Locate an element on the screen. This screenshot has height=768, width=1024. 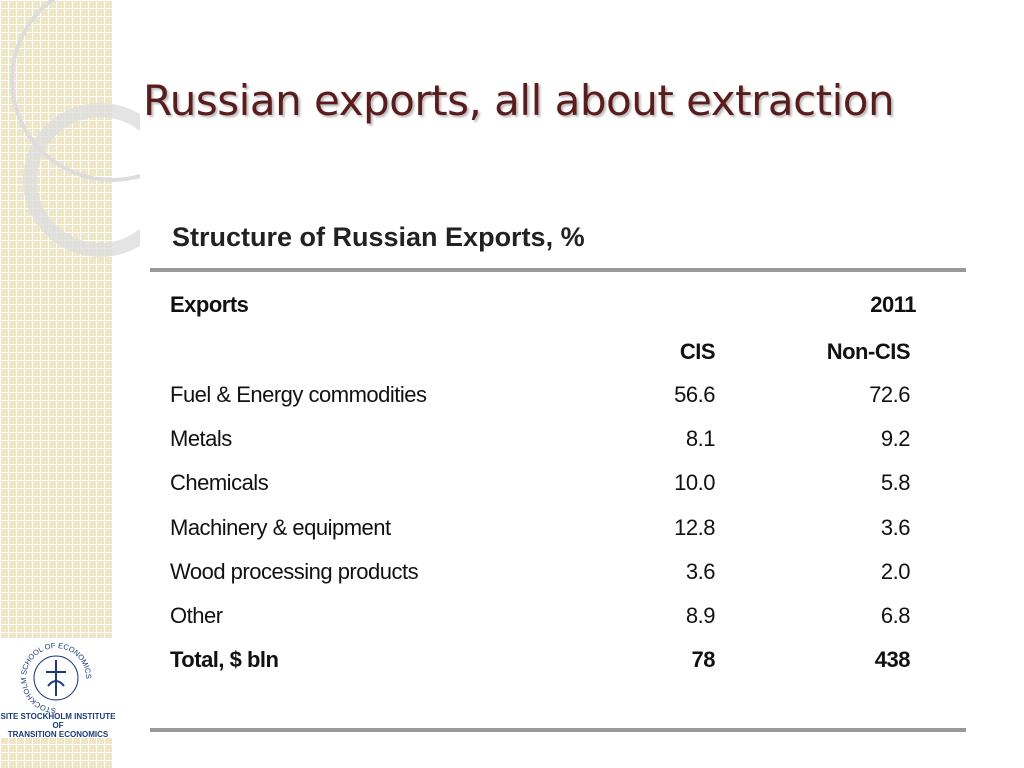
table-title: Structure of Russian Exports, % is located at coordinates (378, 237).